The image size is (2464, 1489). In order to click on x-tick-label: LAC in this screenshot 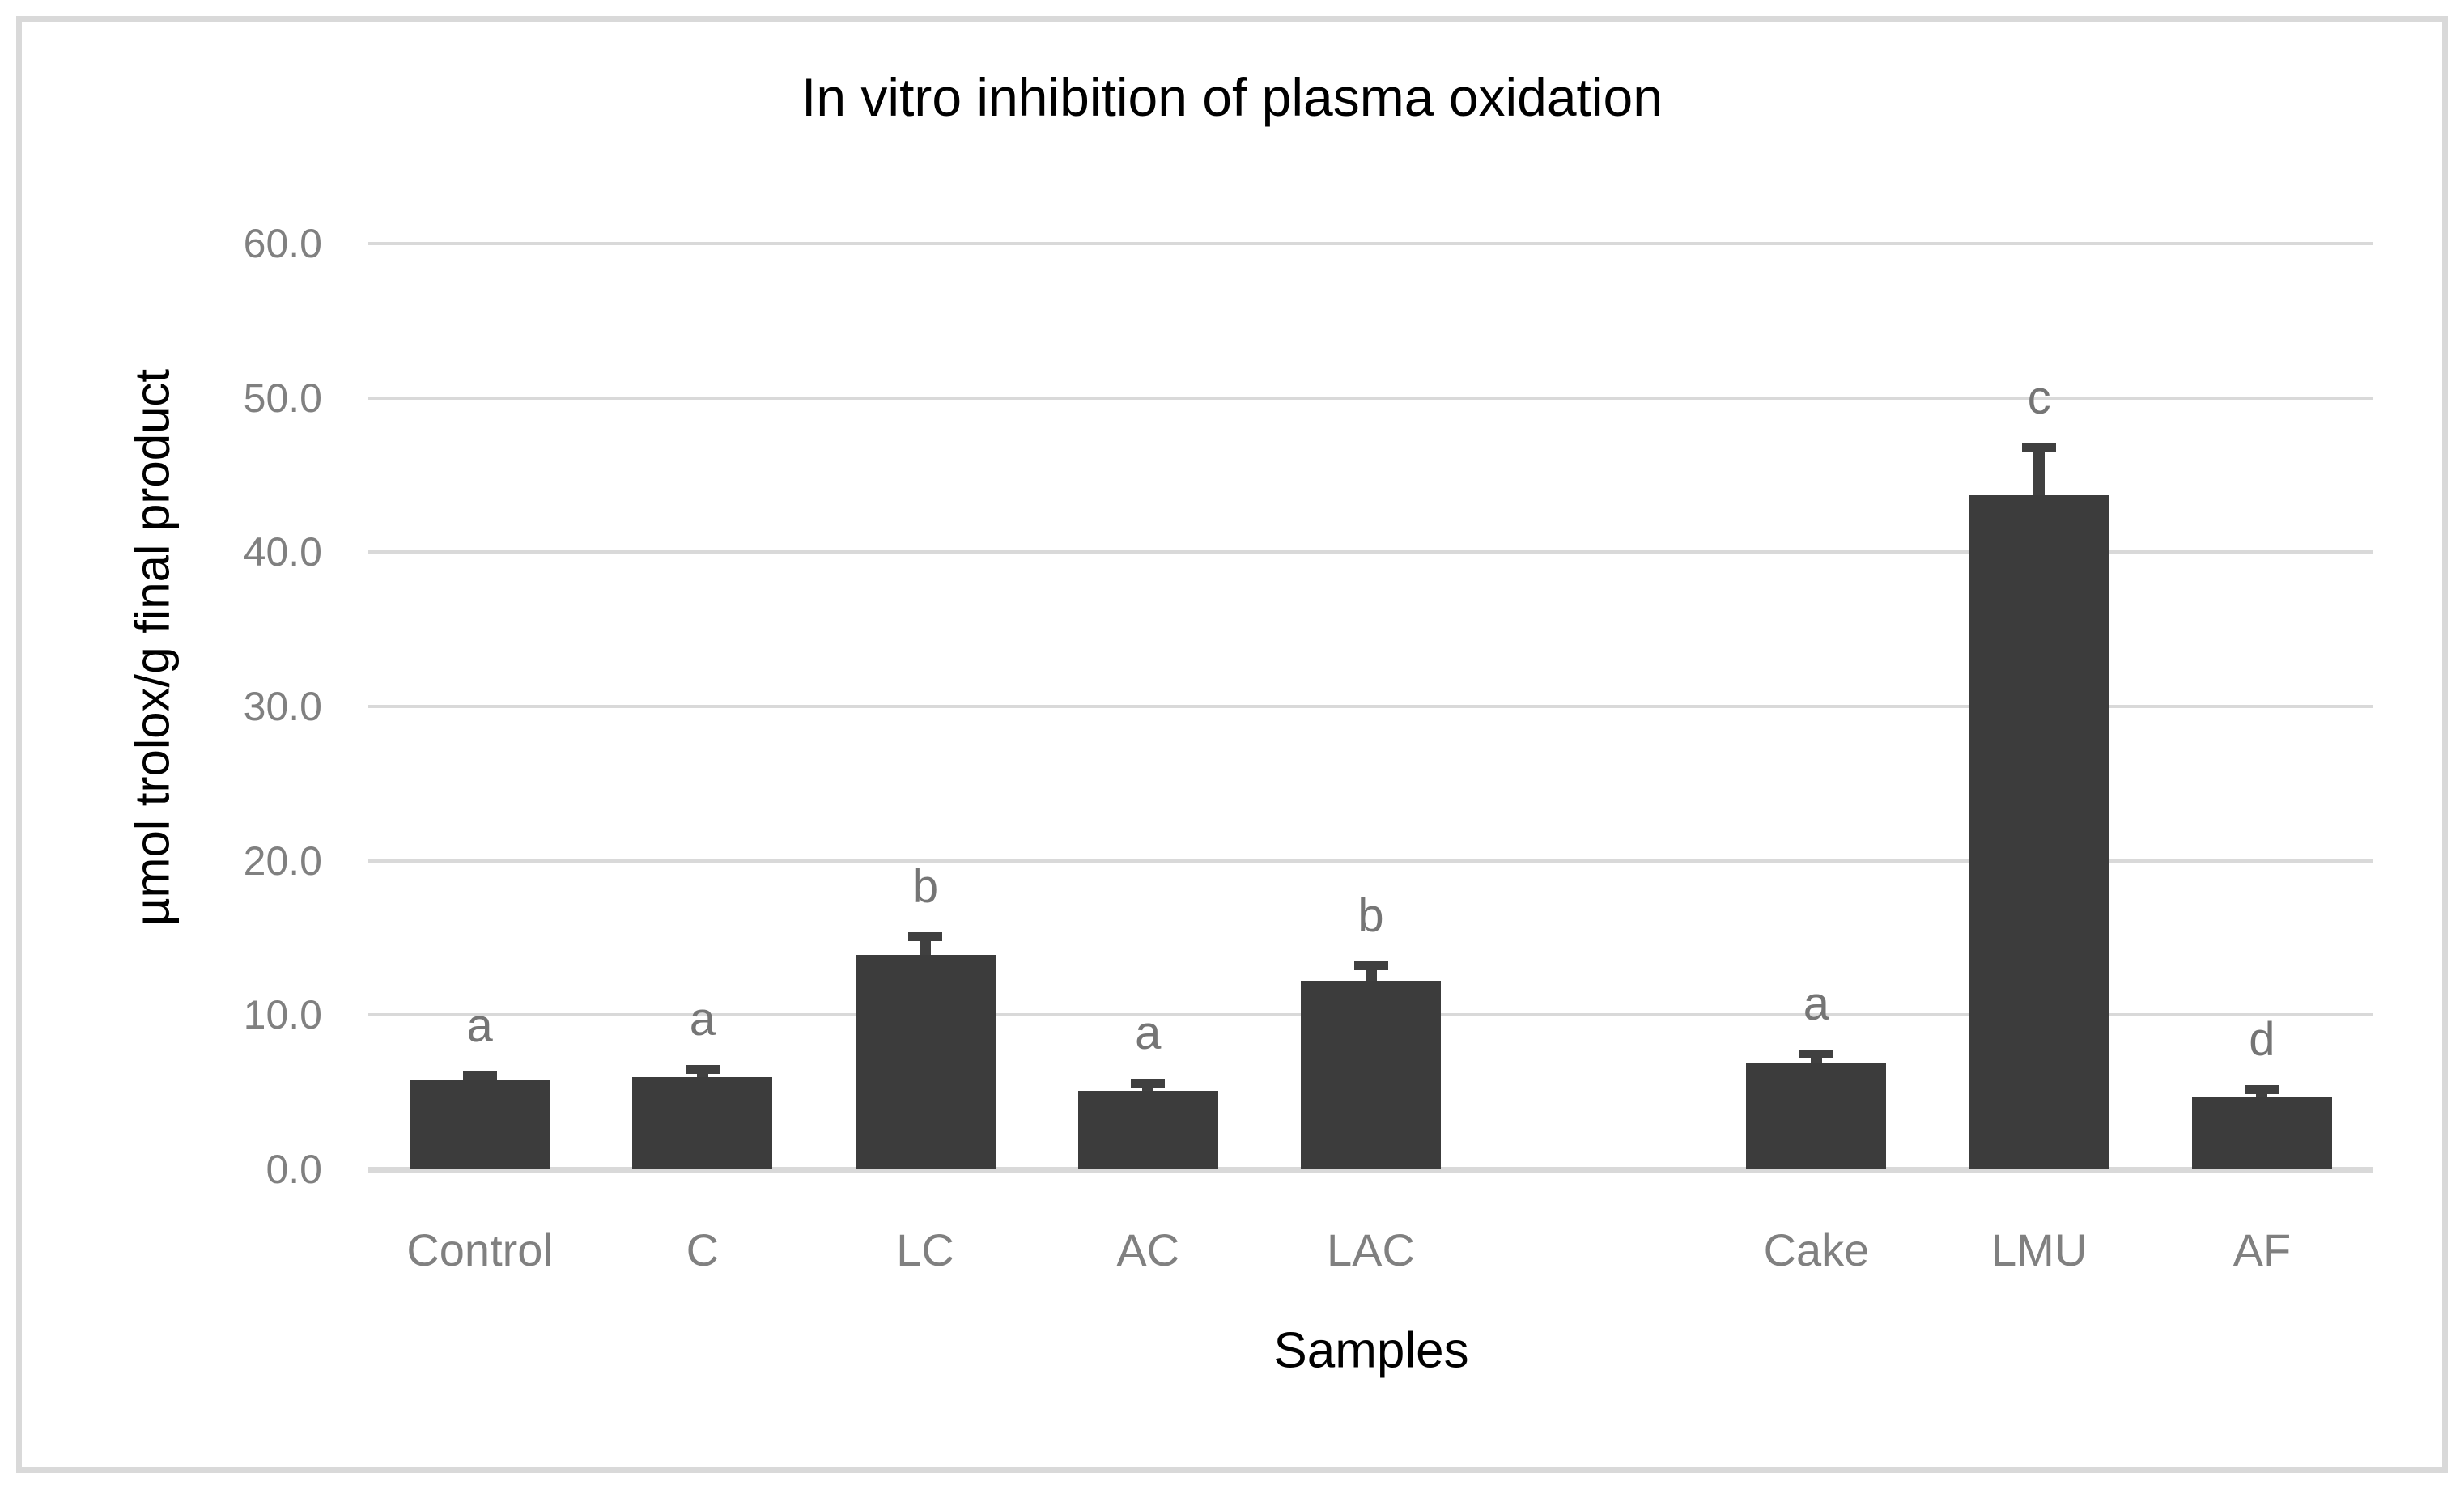, I will do `click(1371, 1249)`.